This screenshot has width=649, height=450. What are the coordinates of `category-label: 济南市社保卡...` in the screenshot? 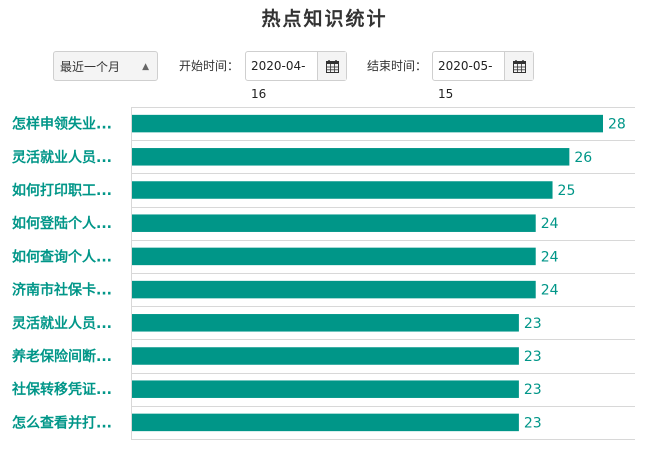 It's located at (62, 290).